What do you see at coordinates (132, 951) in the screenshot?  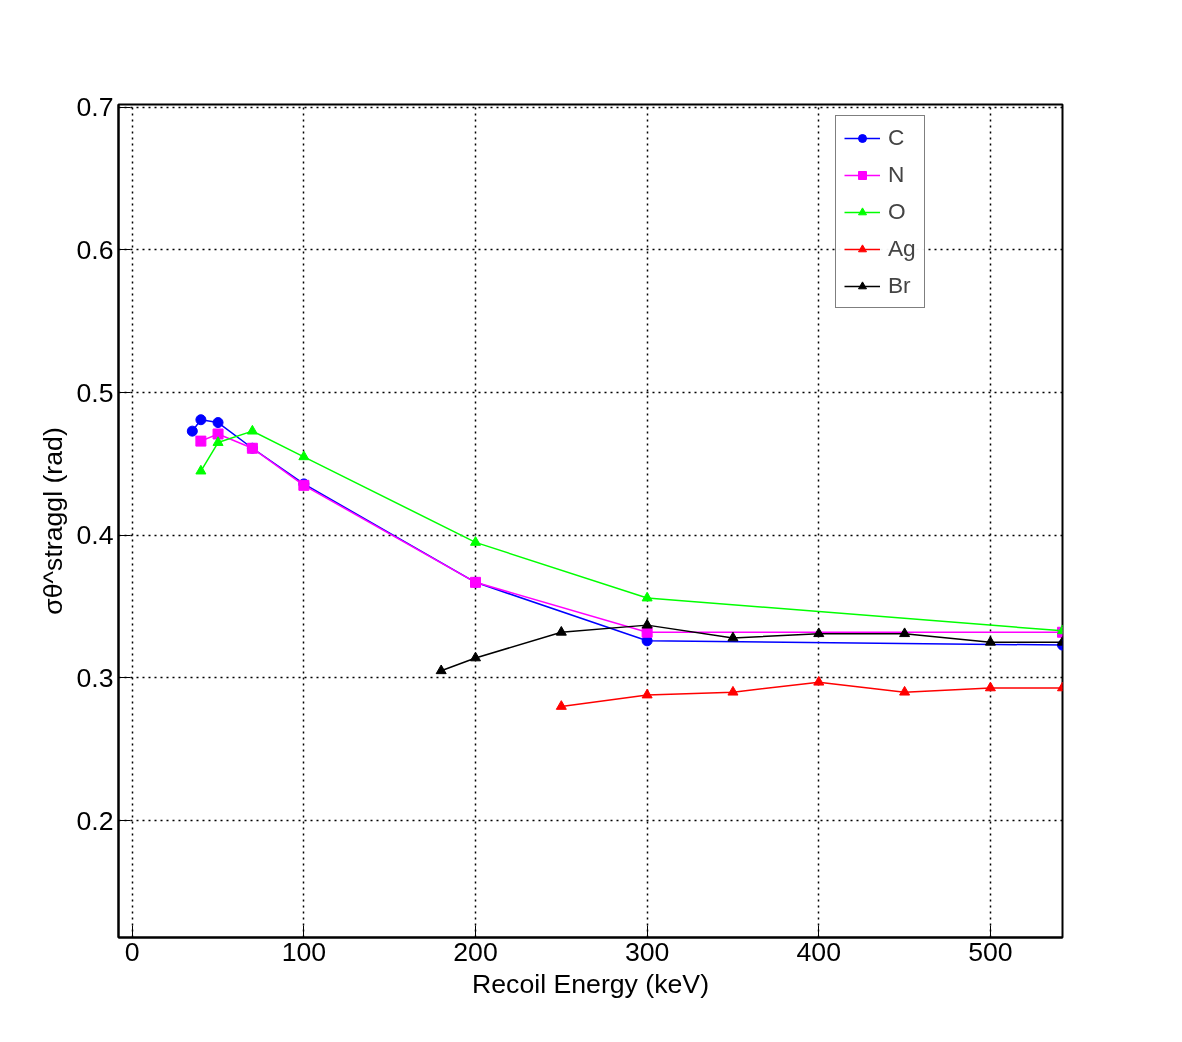 I see `x-tick-label: 0` at bounding box center [132, 951].